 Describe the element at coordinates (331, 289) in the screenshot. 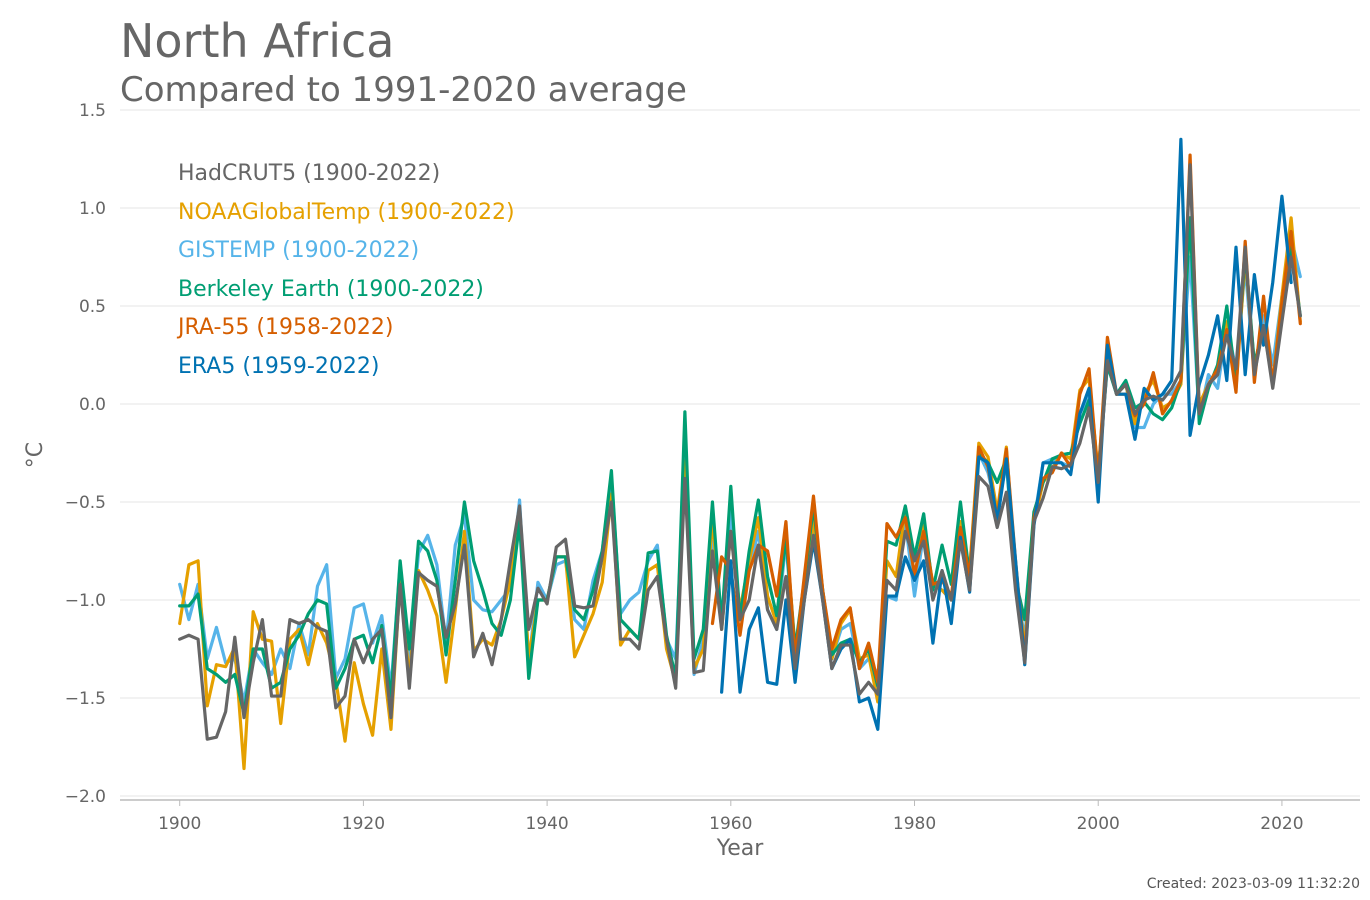

I see `legend-item-berkeley-earth: Berkeley Earth (1900-2022)` at that location.